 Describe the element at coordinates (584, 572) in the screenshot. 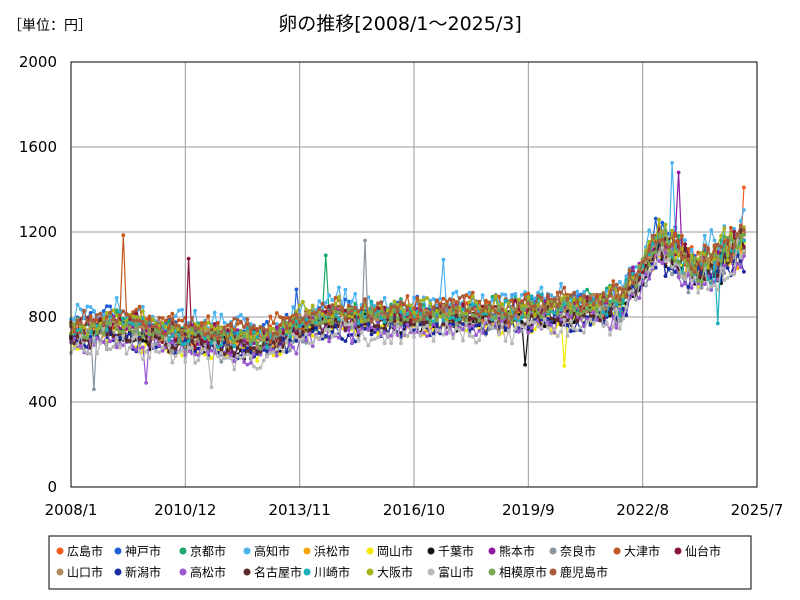

I see `legend-label: 鹿児島市` at that location.